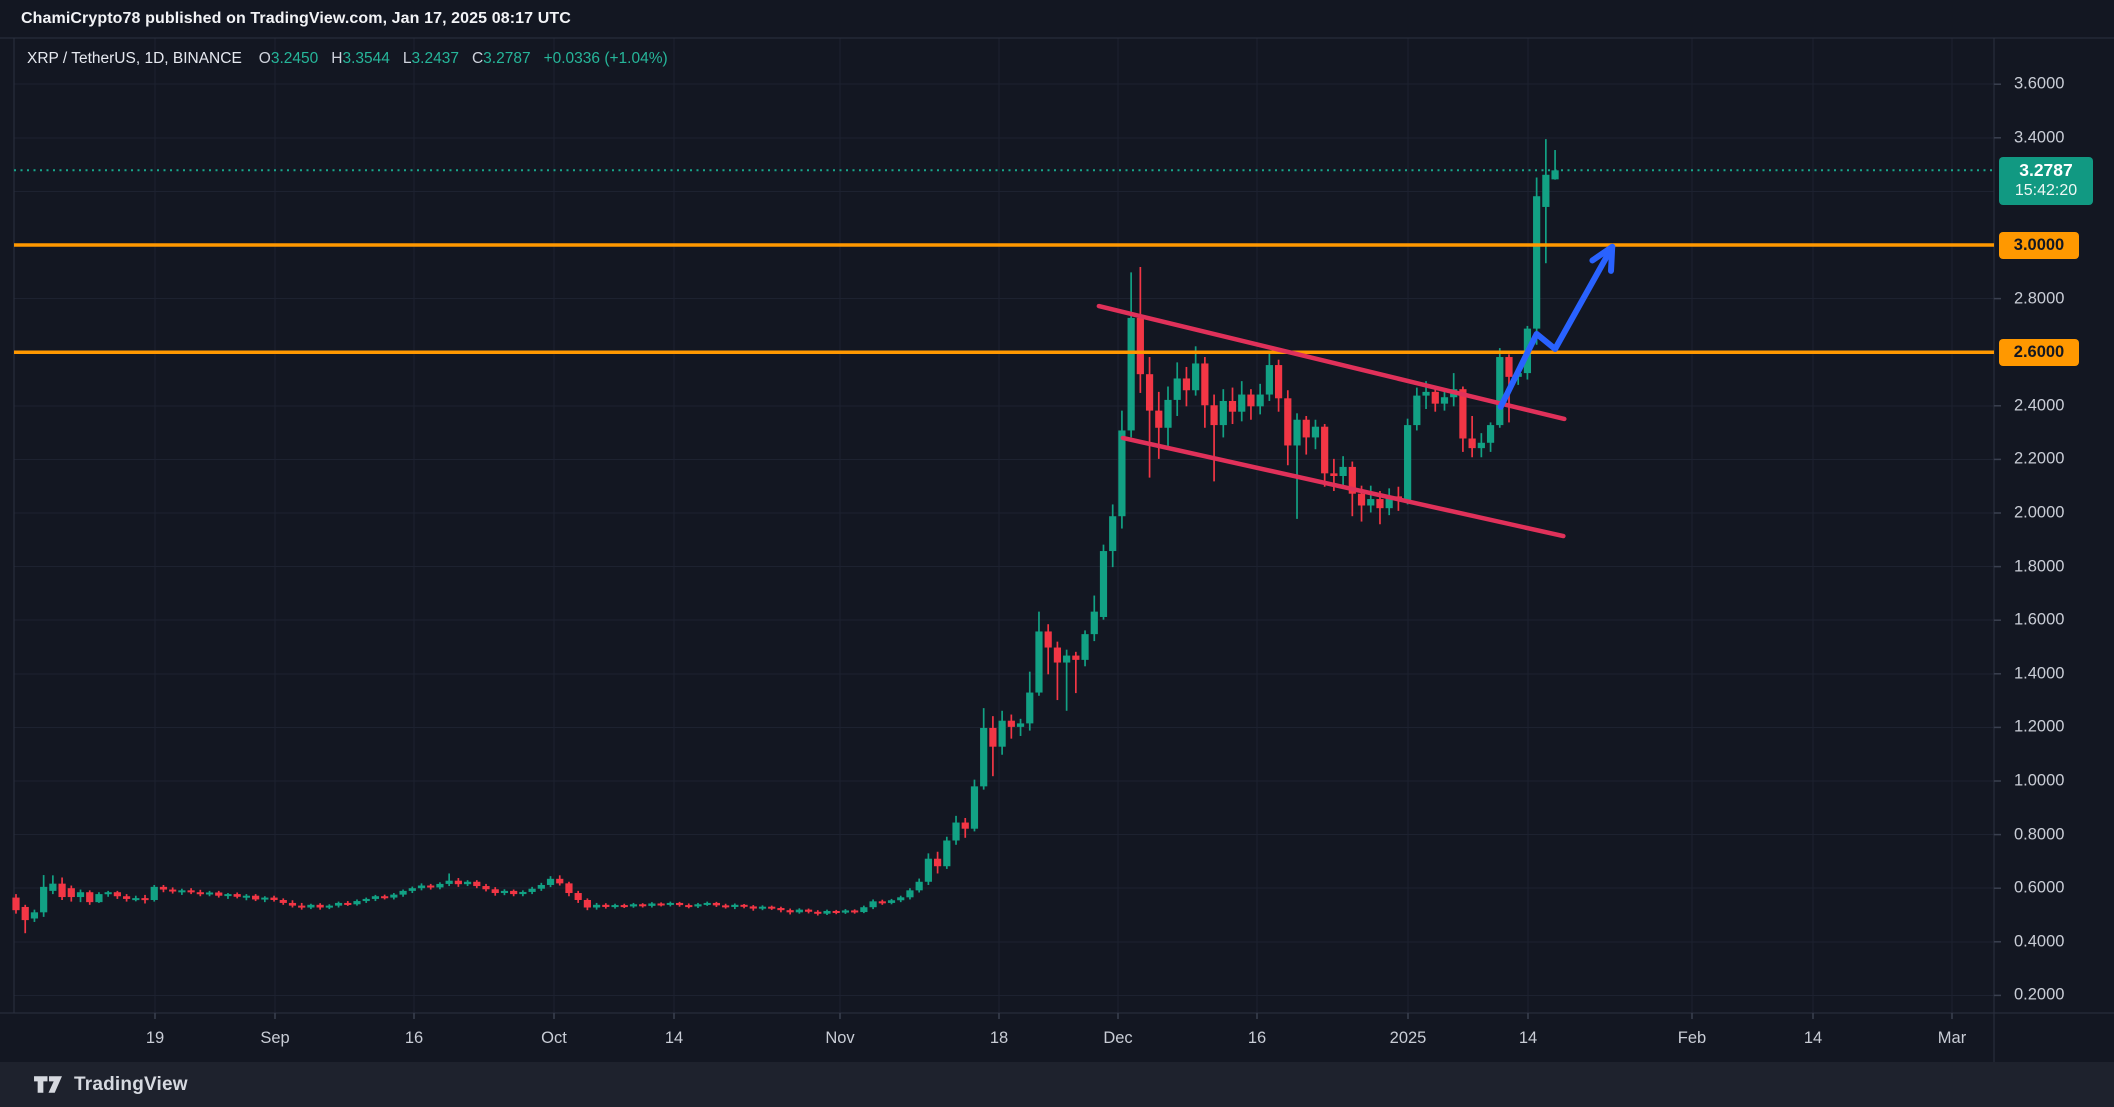 Image resolution: width=2114 pixels, height=1107 pixels. Describe the element at coordinates (2039, 137) in the screenshot. I see `price-tick-label: 3.4000` at that location.